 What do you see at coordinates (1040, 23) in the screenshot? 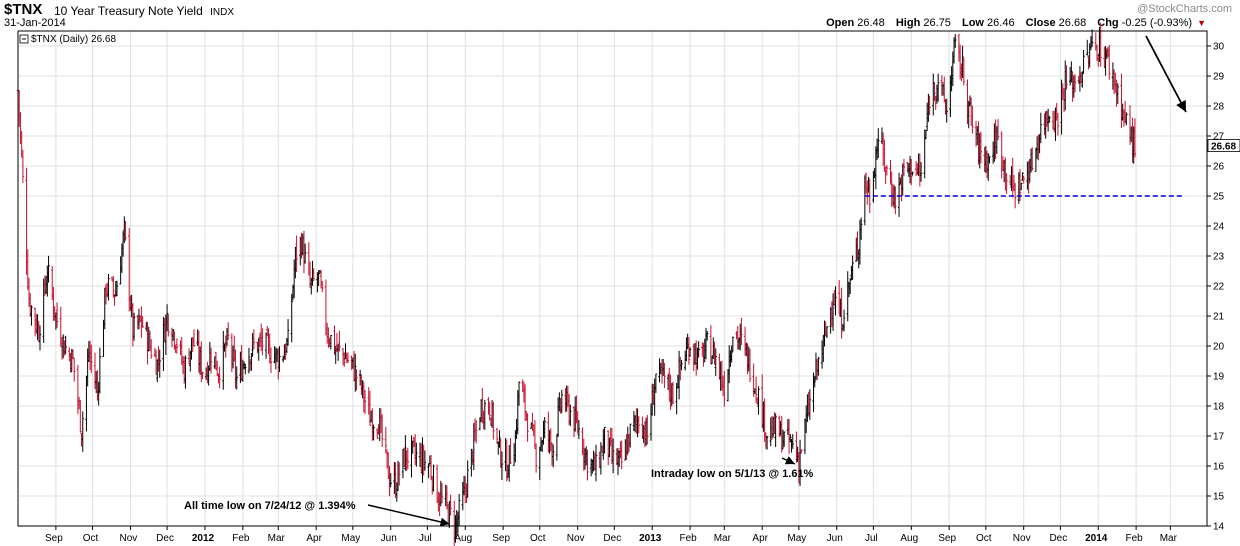
I see `close-label: Close` at bounding box center [1040, 23].